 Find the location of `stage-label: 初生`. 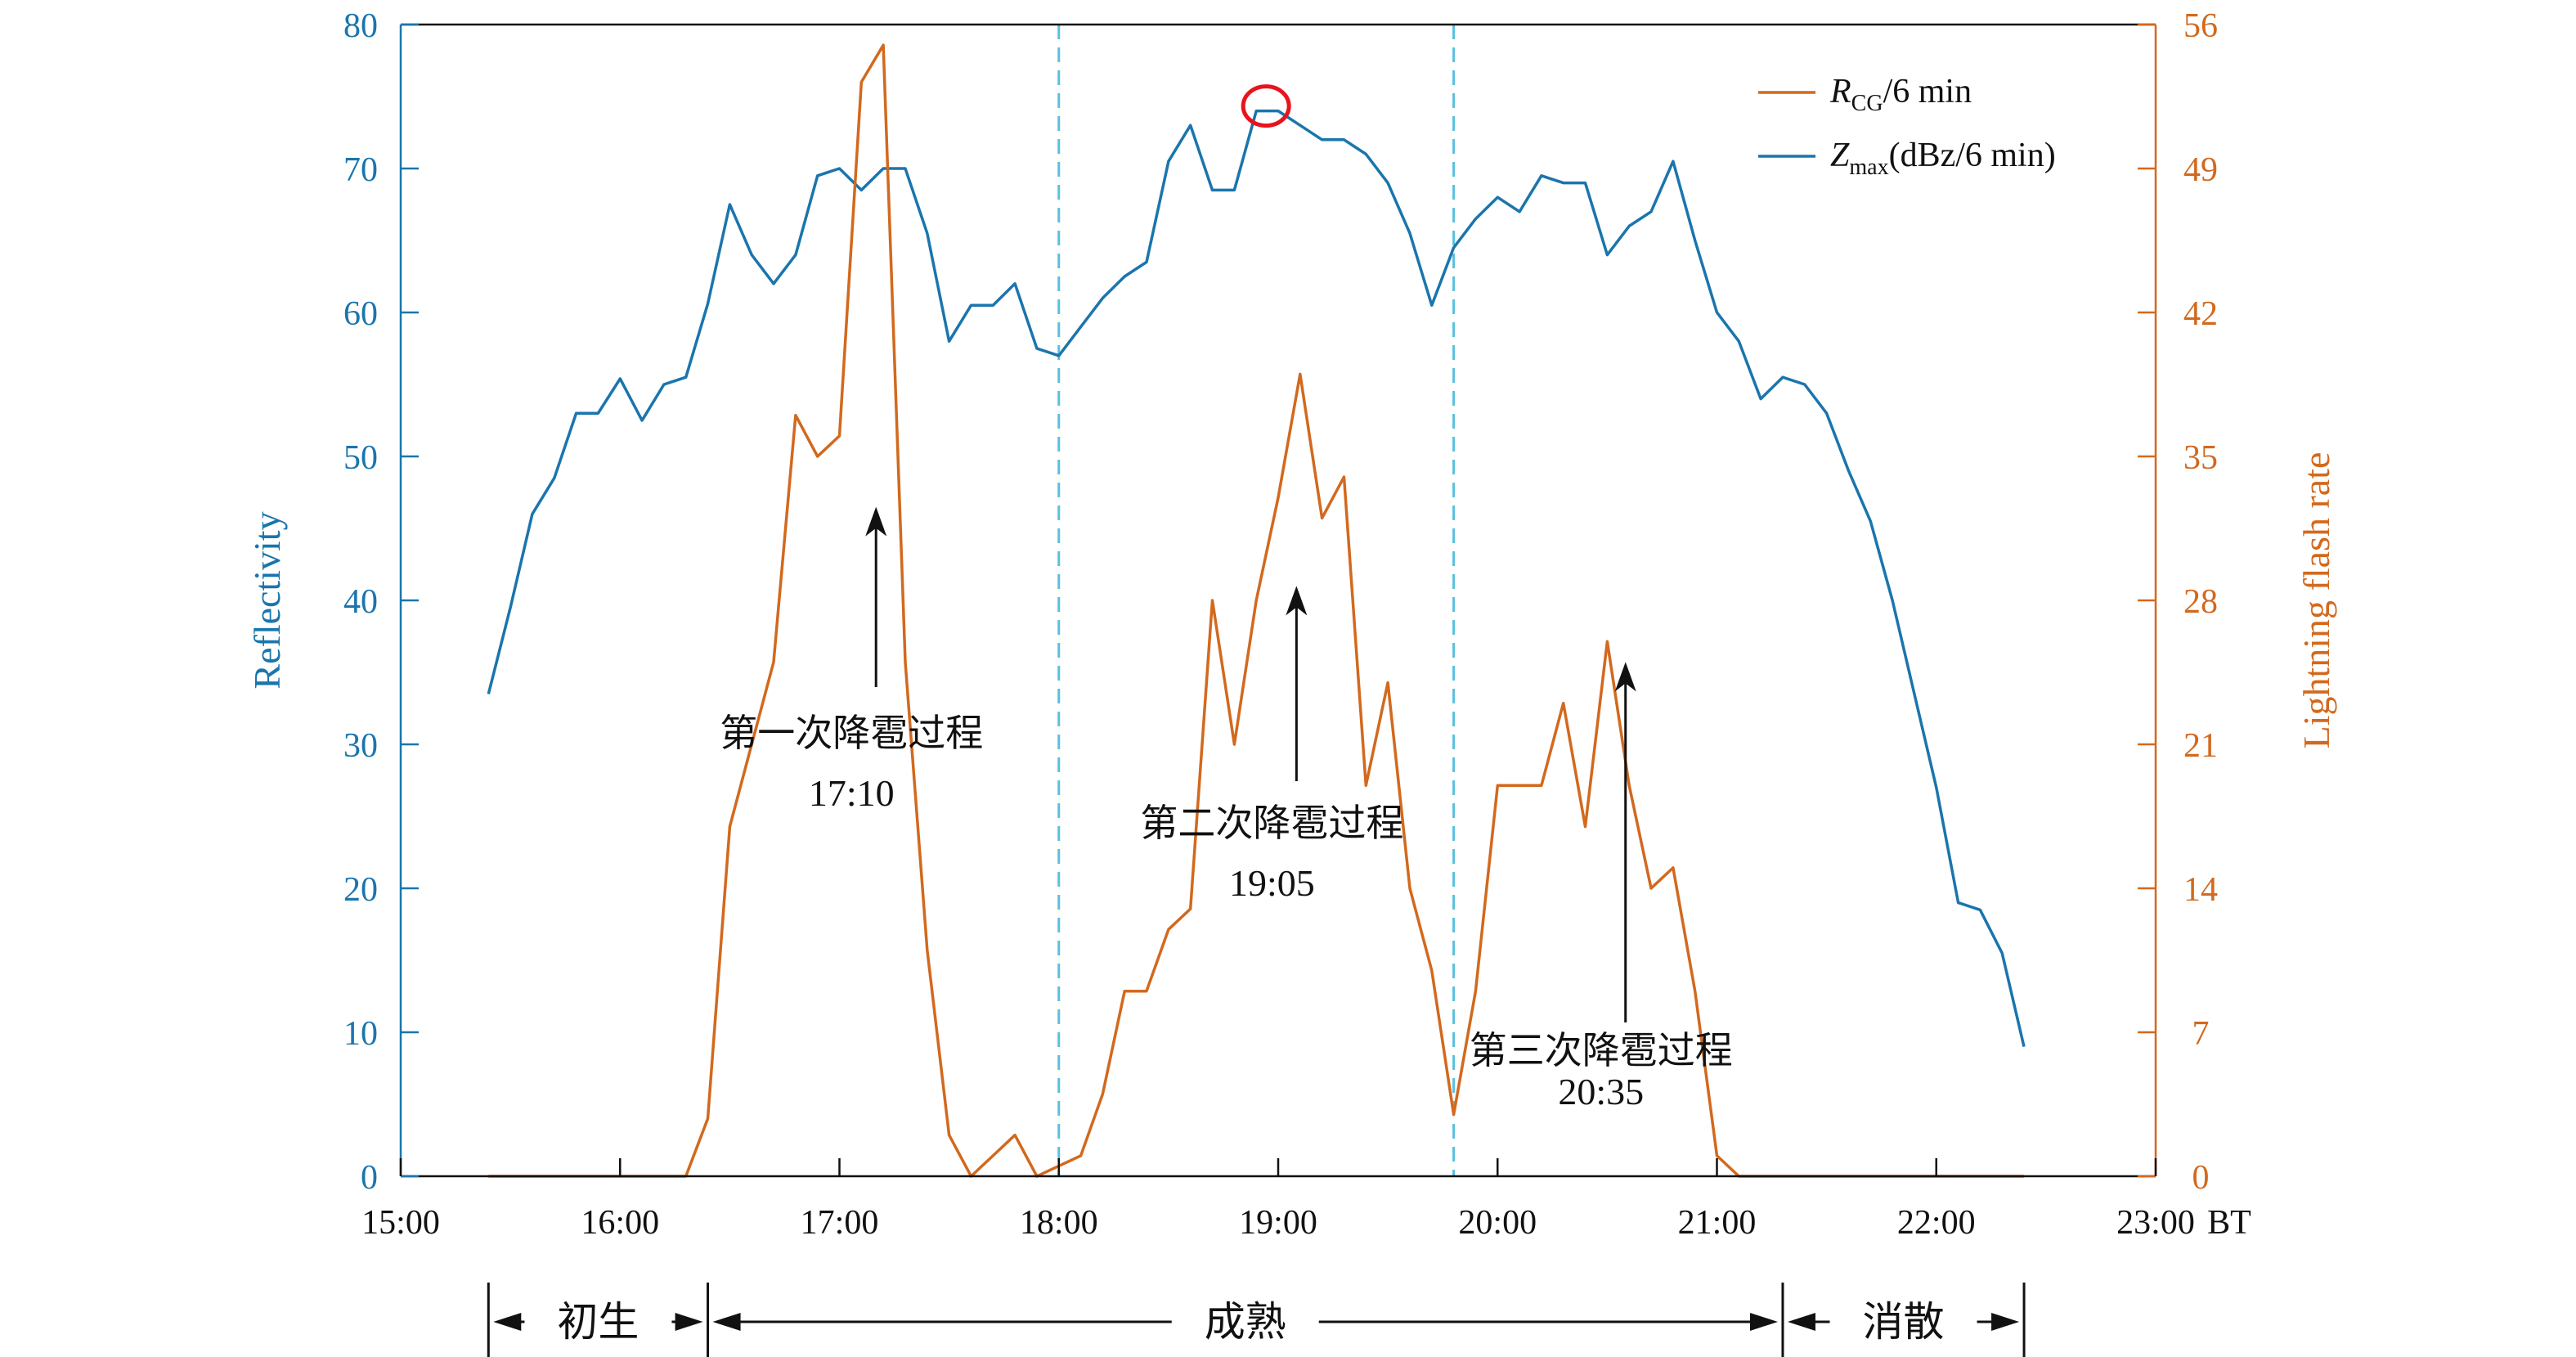

stage-label: 初生 is located at coordinates (598, 1322).